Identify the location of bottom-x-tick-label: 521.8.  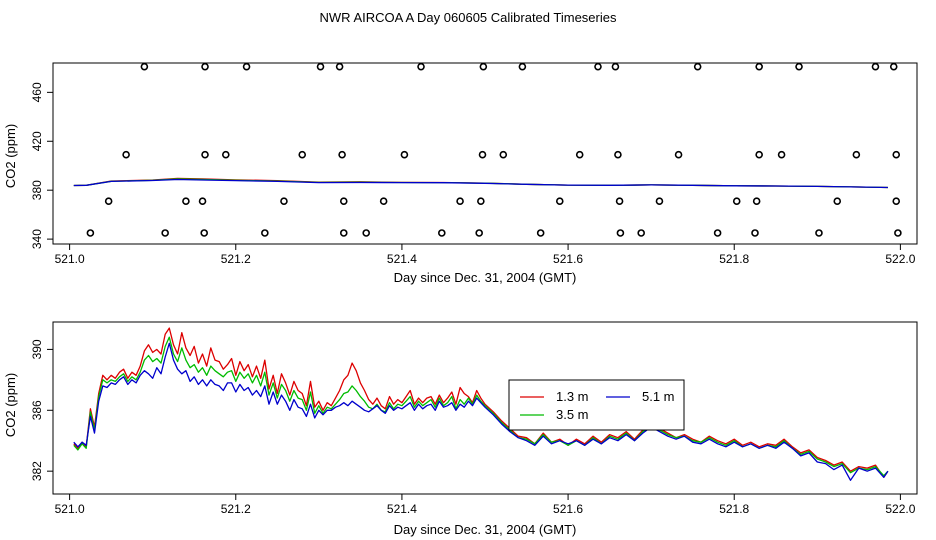
(734, 509).